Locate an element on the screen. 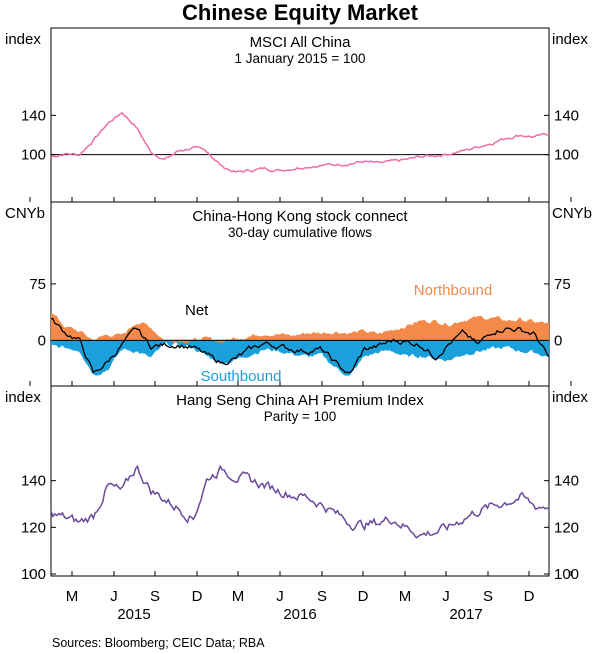  y-tick-label-left: 120 is located at coordinates (33, 527).